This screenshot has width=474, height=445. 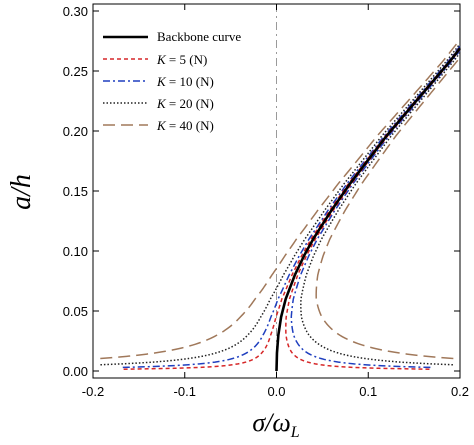 I want to click on y-tick-label: 0.20, so click(x=75, y=131).